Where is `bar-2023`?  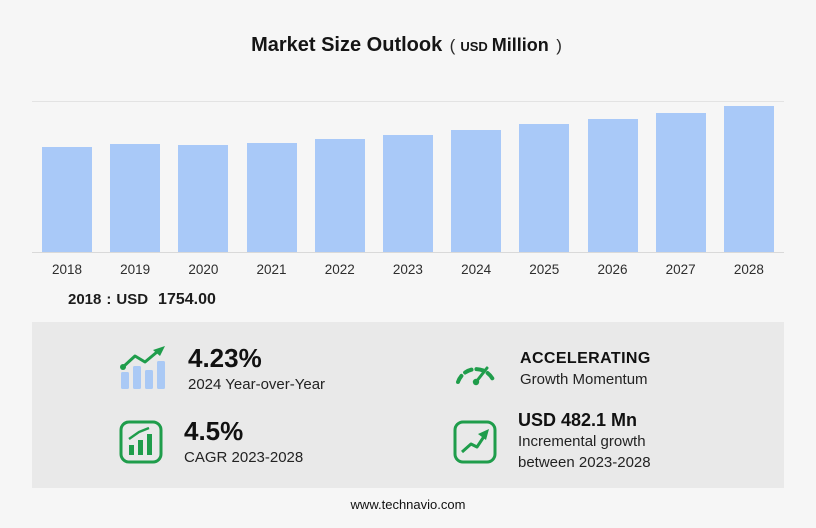 bar-2023 is located at coordinates (407, 193).